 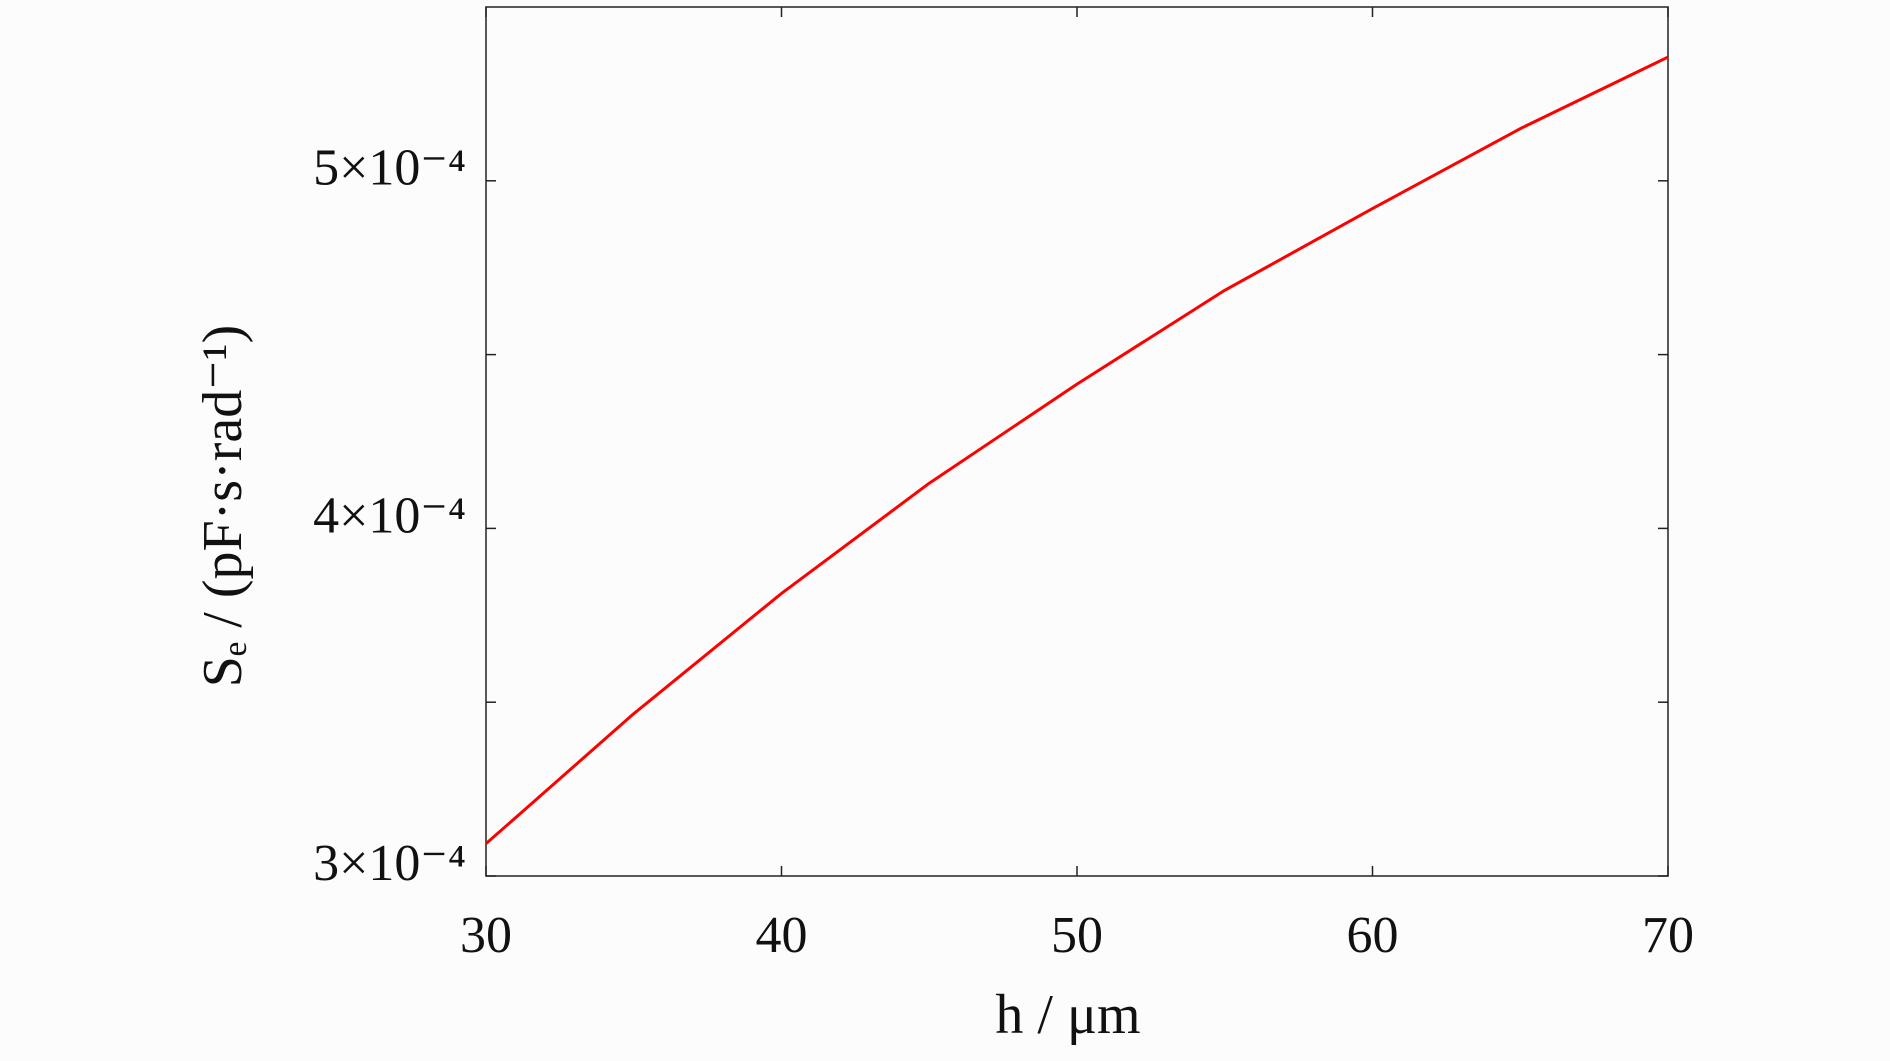 I want to click on x-tick-label: 40, so click(x=782, y=935).